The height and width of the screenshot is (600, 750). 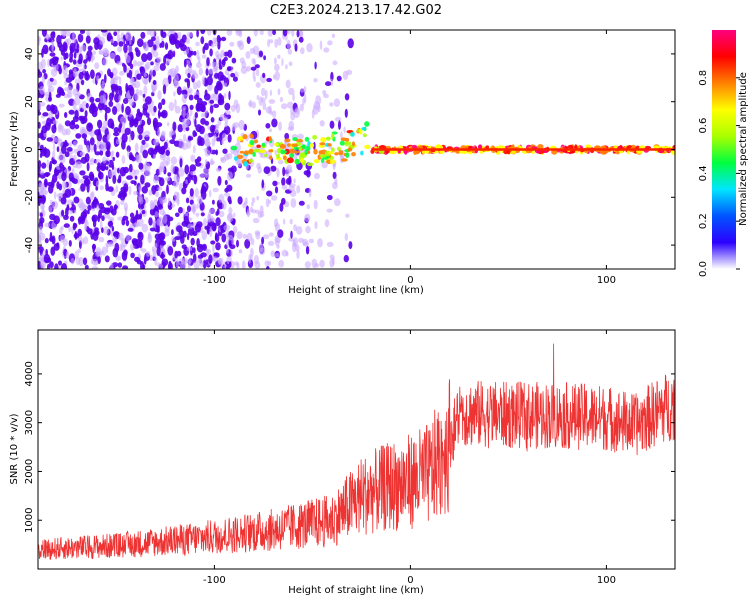 I want to click on snr-y-label: SNR (10 * v/v), so click(x=14, y=448).